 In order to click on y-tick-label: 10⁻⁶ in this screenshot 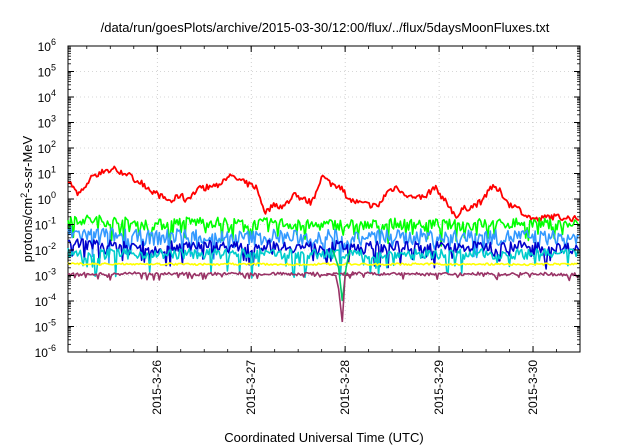, I will do `click(45, 351)`.